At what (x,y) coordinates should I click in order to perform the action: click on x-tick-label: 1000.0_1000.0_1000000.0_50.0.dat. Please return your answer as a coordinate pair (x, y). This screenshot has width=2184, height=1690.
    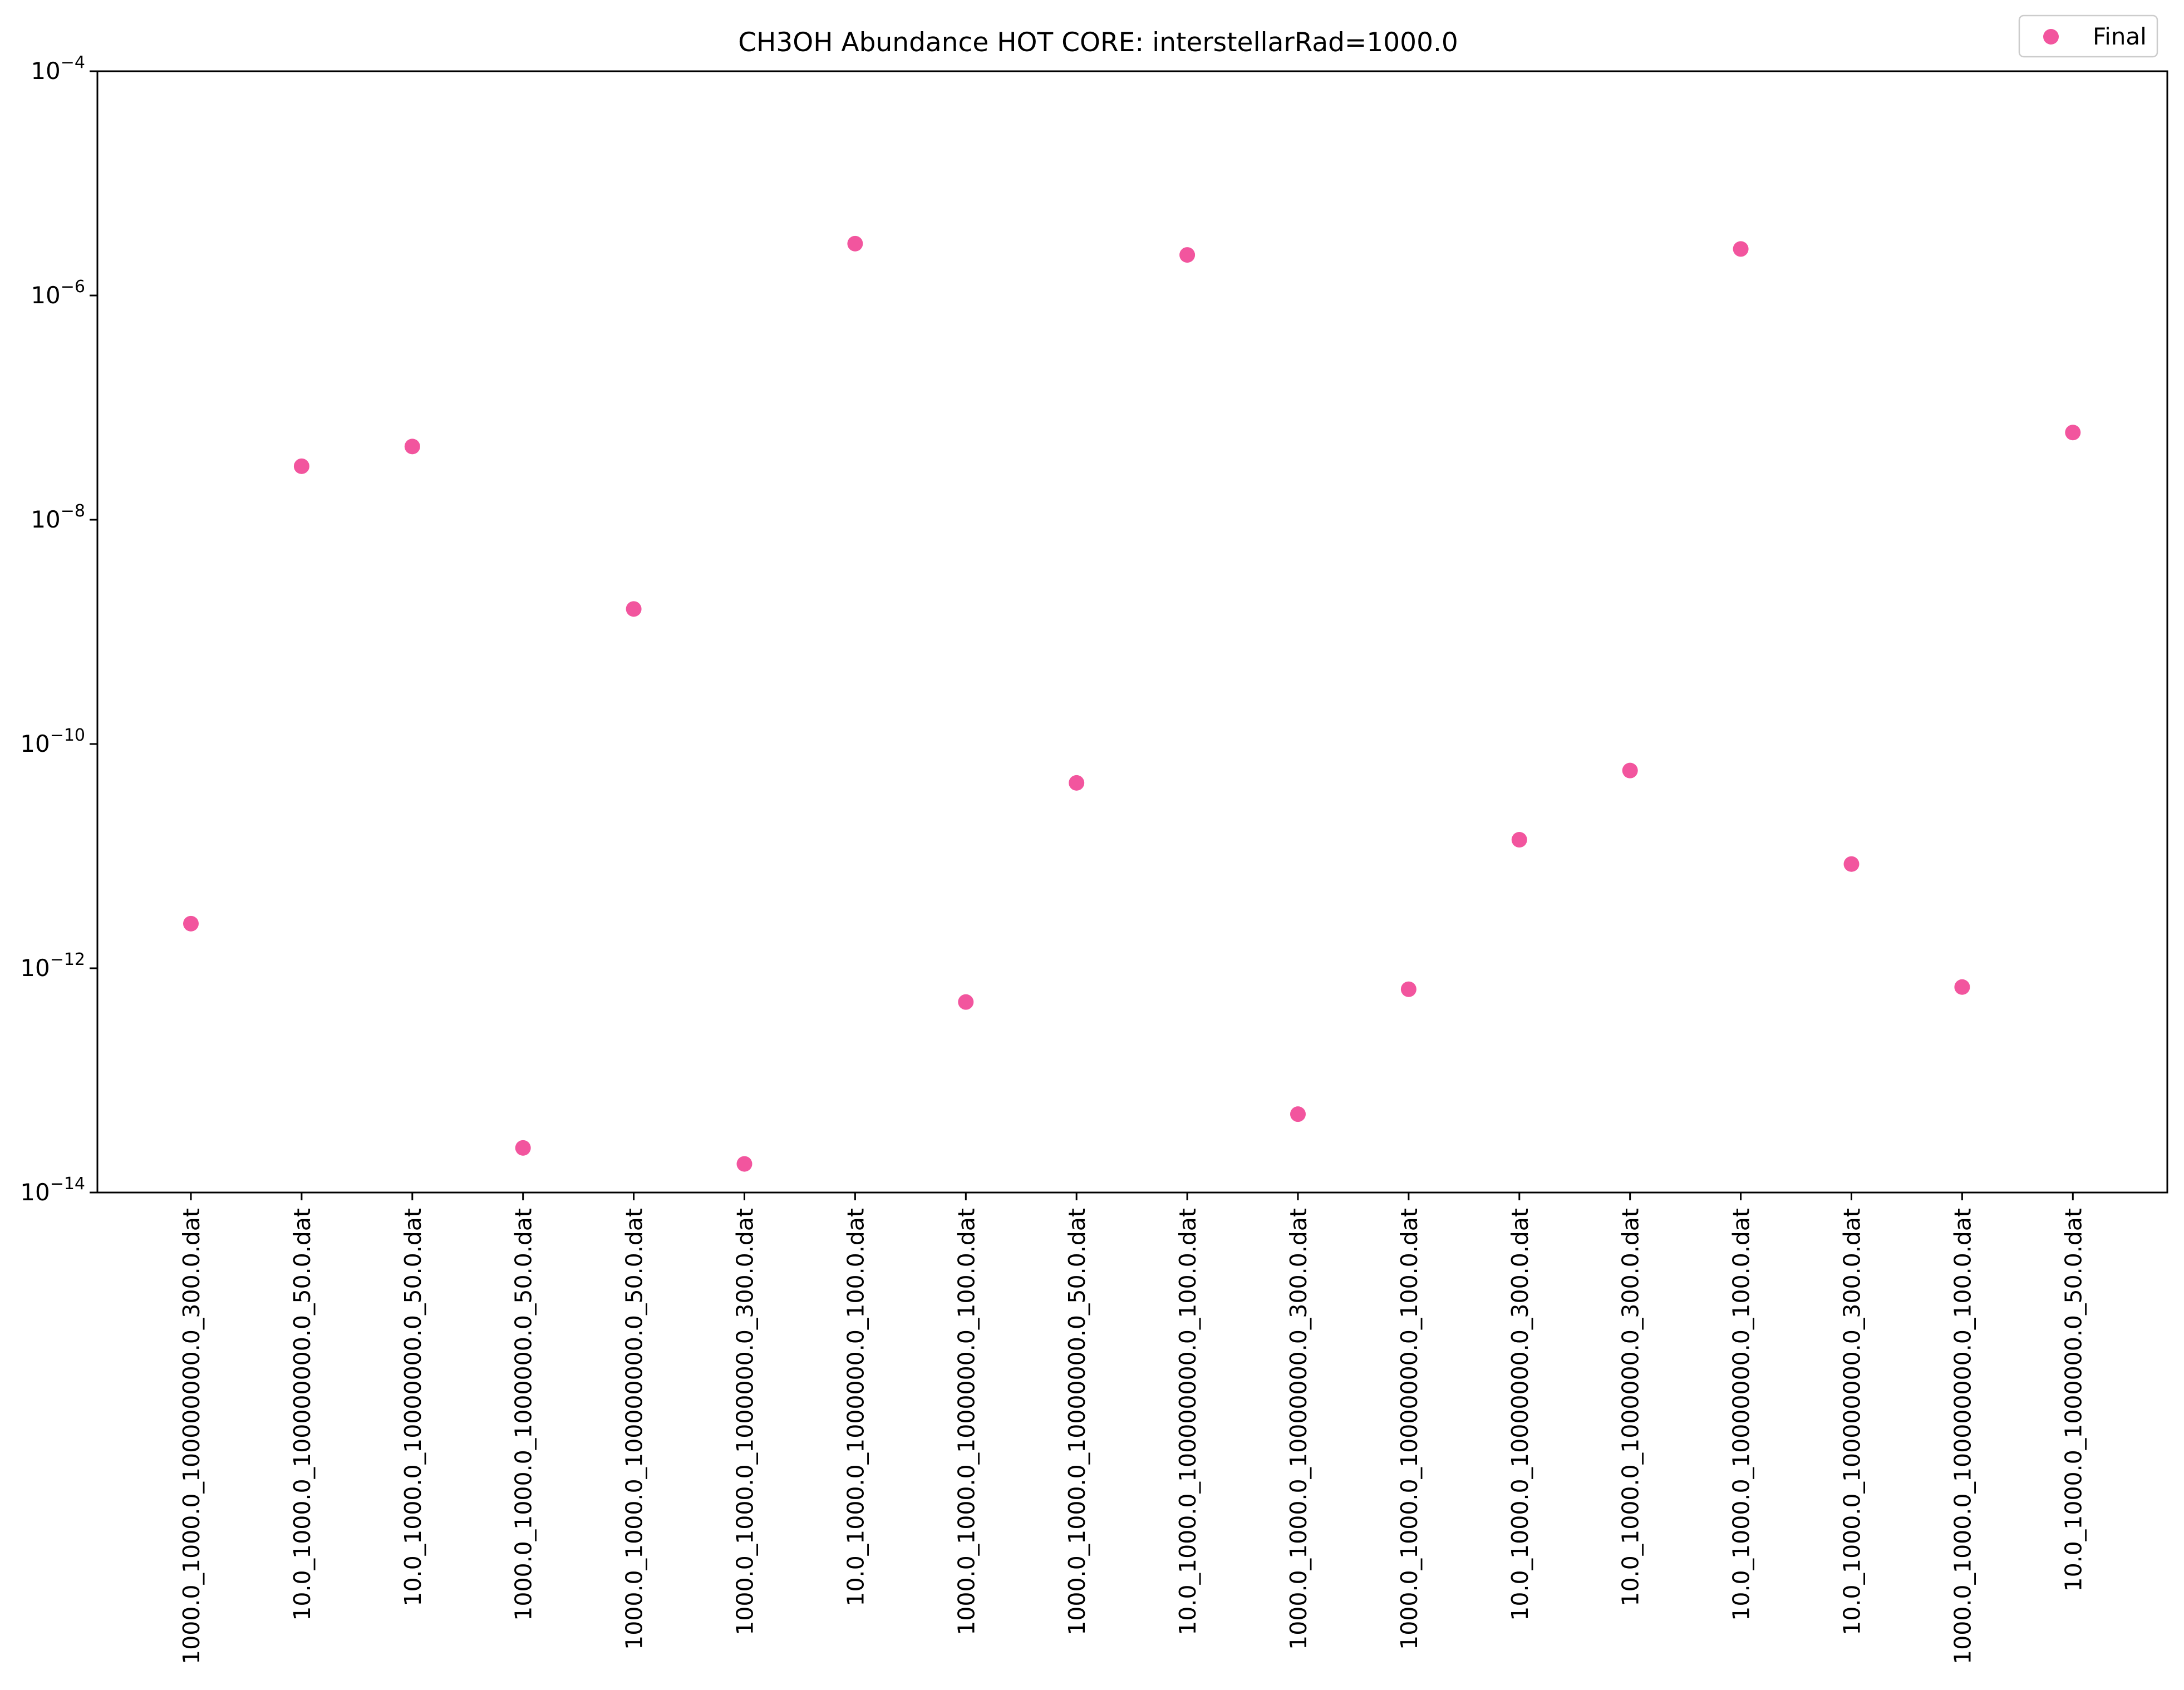
    Looking at the image, I should click on (523, 1414).